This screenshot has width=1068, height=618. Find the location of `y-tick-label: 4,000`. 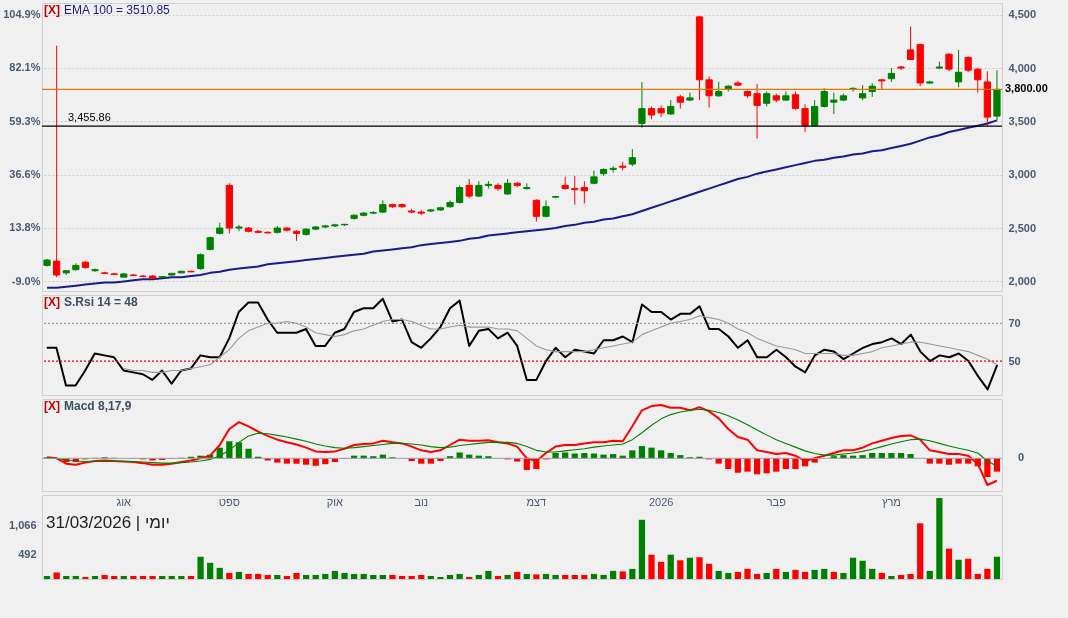

y-tick-label: 4,000 is located at coordinates (1022, 67).